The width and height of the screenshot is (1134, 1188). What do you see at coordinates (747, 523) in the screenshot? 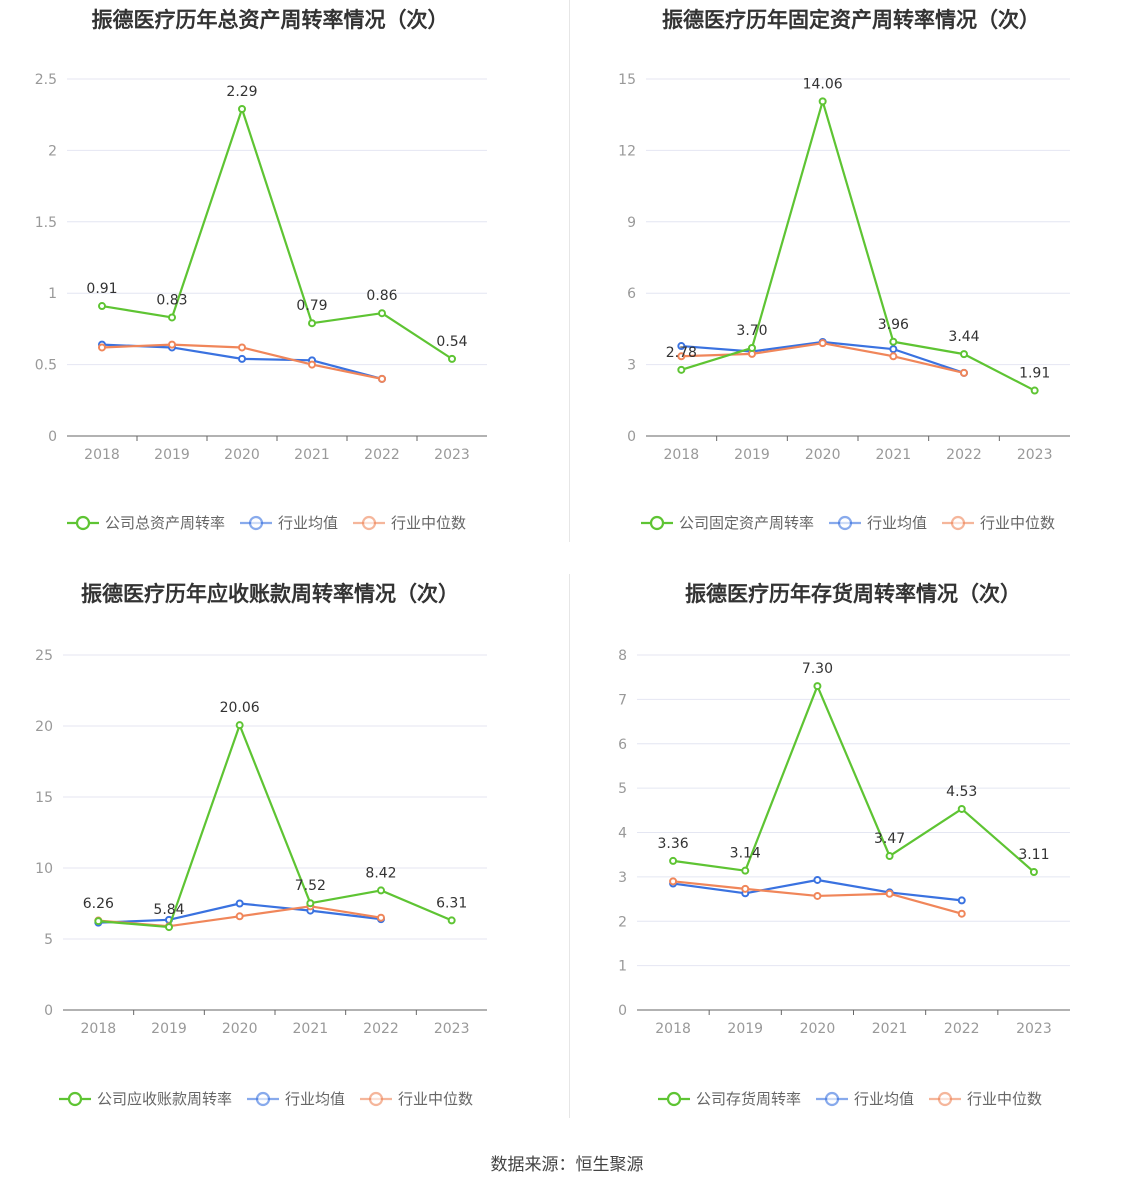
I see `legend-label: 公司固定资产周转率` at bounding box center [747, 523].